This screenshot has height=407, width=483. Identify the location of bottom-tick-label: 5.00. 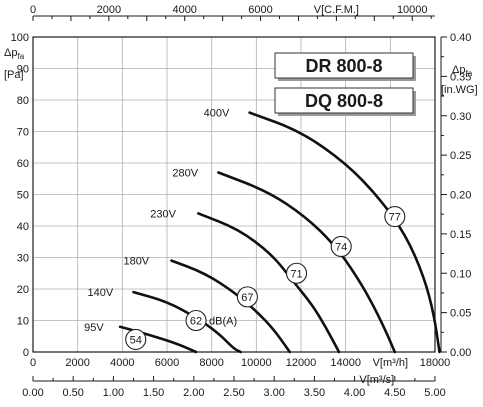
(434, 393).